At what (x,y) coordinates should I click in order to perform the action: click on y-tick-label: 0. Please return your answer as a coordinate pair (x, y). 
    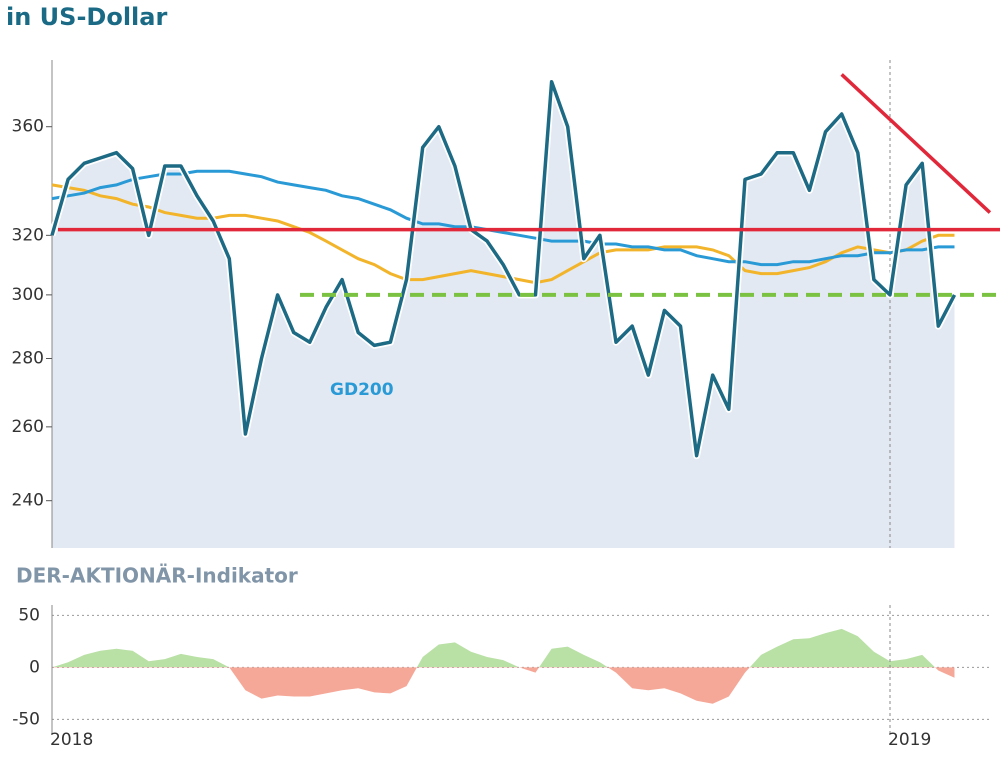
    Looking at the image, I should click on (34, 667).